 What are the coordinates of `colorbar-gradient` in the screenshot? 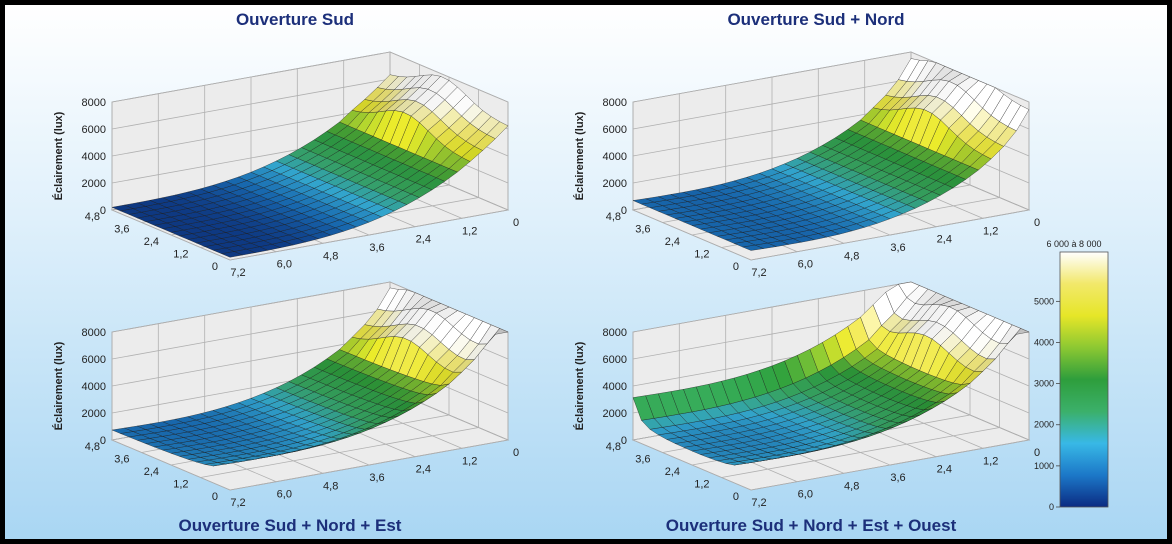 It's located at (1084, 379).